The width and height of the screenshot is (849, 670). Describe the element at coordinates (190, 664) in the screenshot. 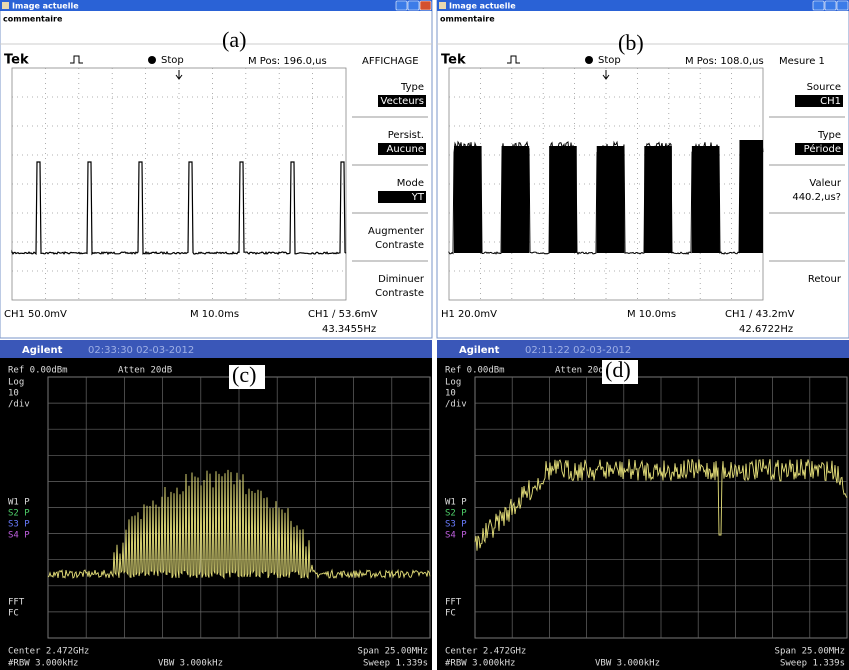

I see `vbw: VBW 3.000kHz` at that location.